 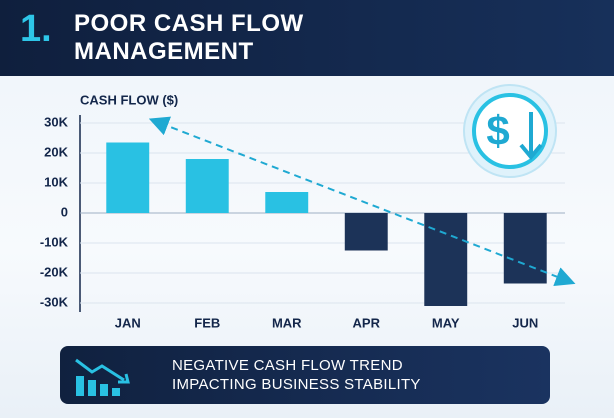 I want to click on y-tick-label: 0, so click(x=64, y=211).